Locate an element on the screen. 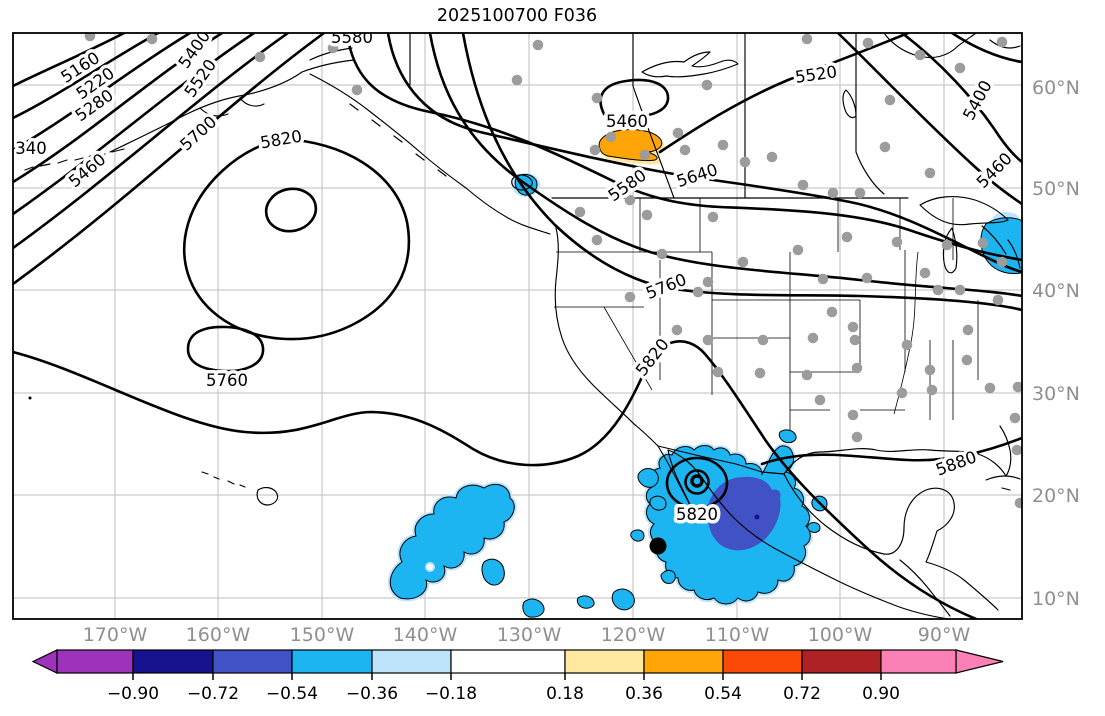  lon-tick: 120°W is located at coordinates (633, 635).